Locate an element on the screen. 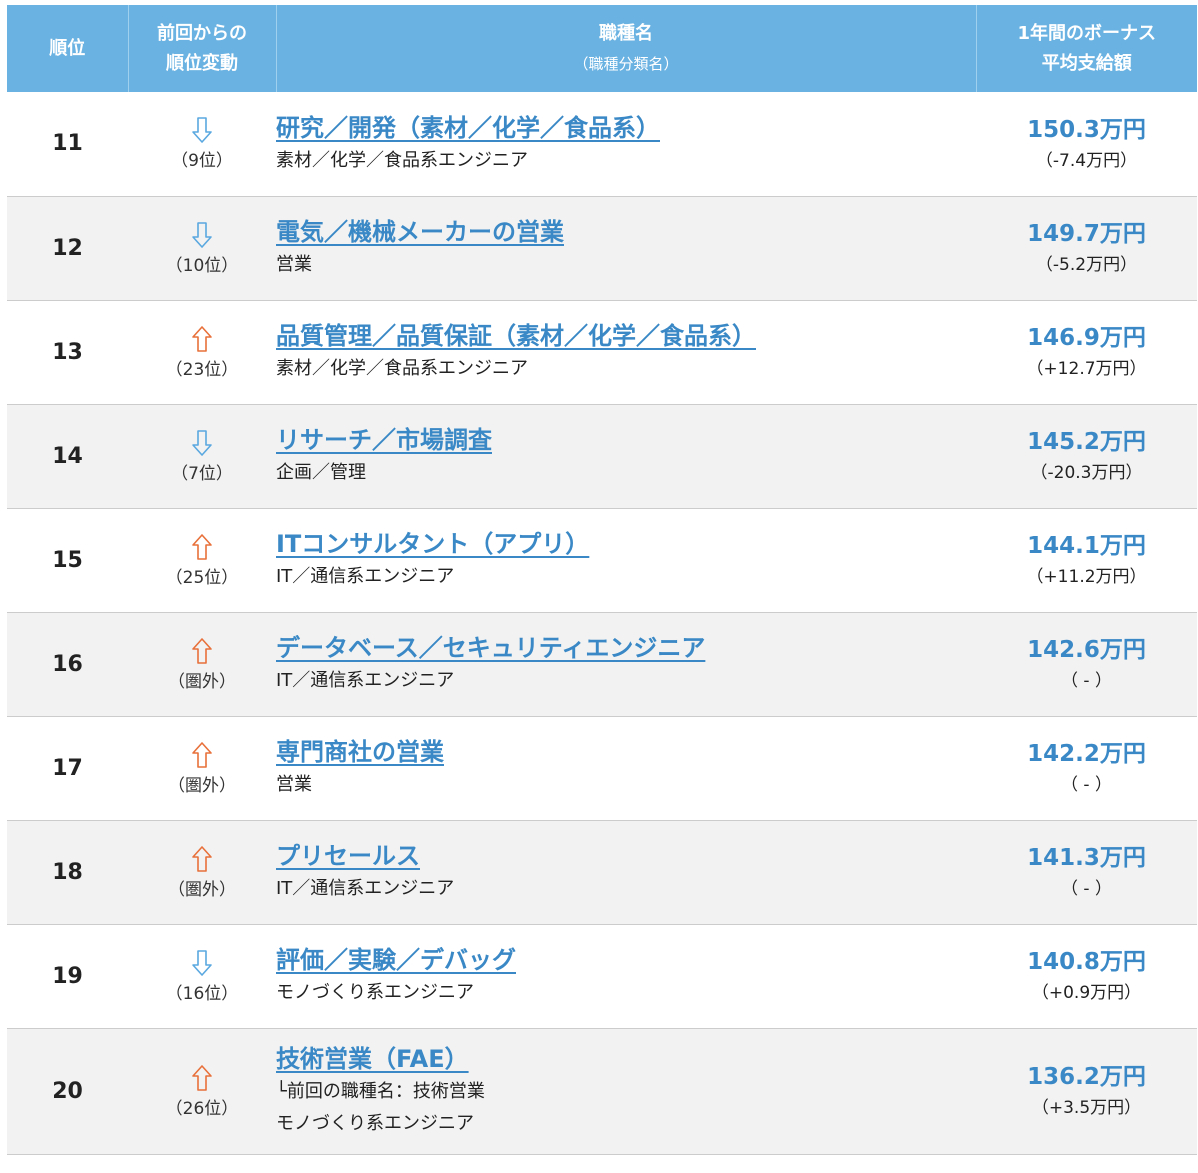 The width and height of the screenshot is (1198, 1173). bonus-amount: 145.2万円 is located at coordinates (1086, 442).